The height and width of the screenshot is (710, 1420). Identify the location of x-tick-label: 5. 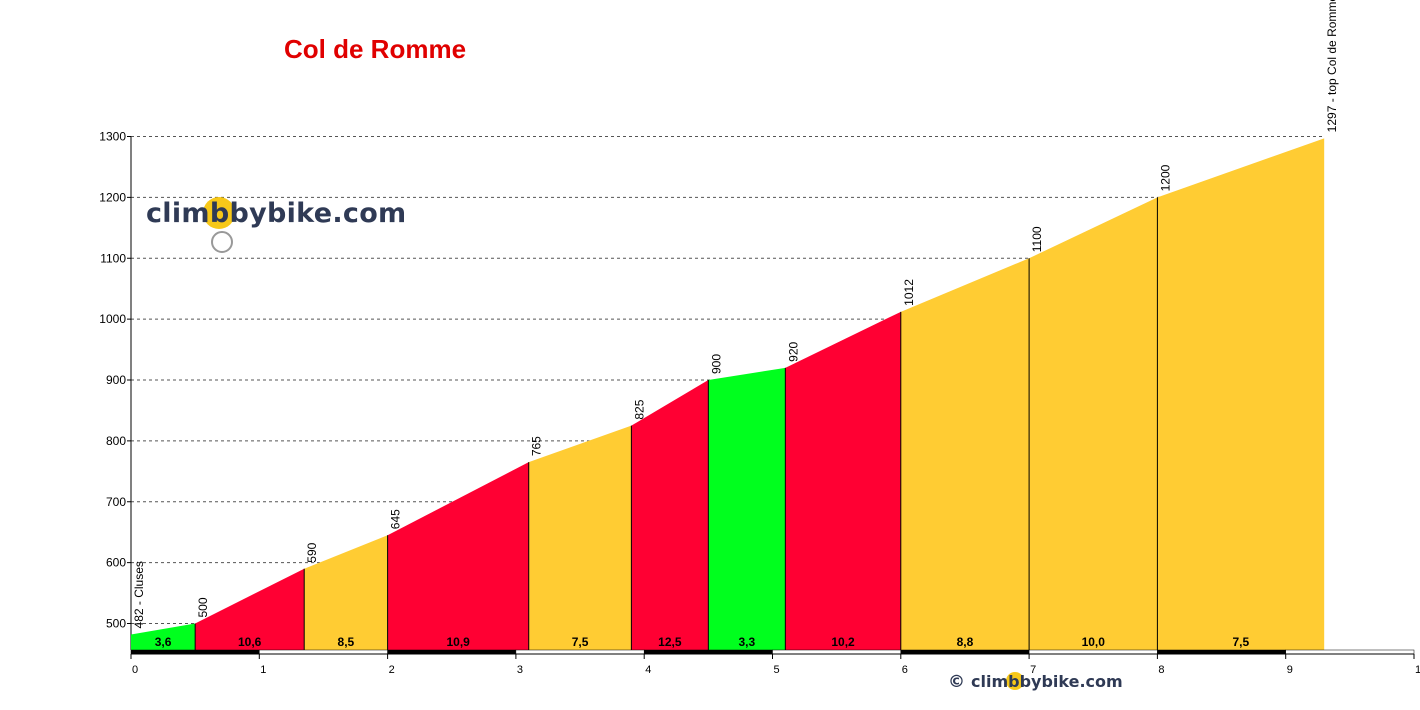
(777, 670).